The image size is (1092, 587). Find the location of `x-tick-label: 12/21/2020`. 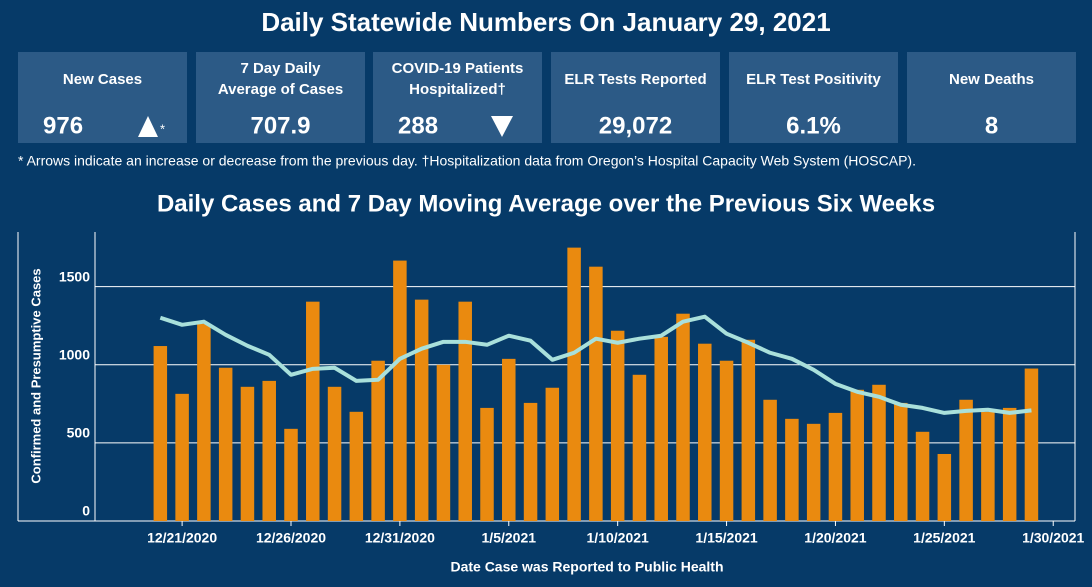

x-tick-label: 12/21/2020 is located at coordinates (182, 538).